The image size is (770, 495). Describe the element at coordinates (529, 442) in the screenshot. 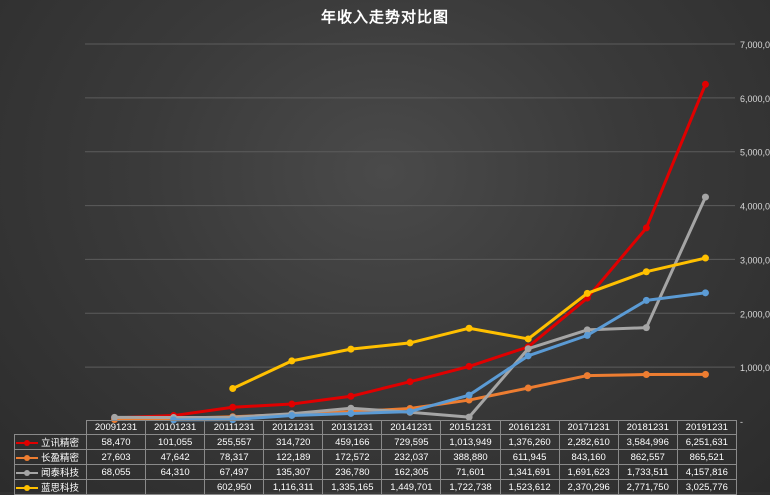

I see `table-cell: 1,376,260` at that location.